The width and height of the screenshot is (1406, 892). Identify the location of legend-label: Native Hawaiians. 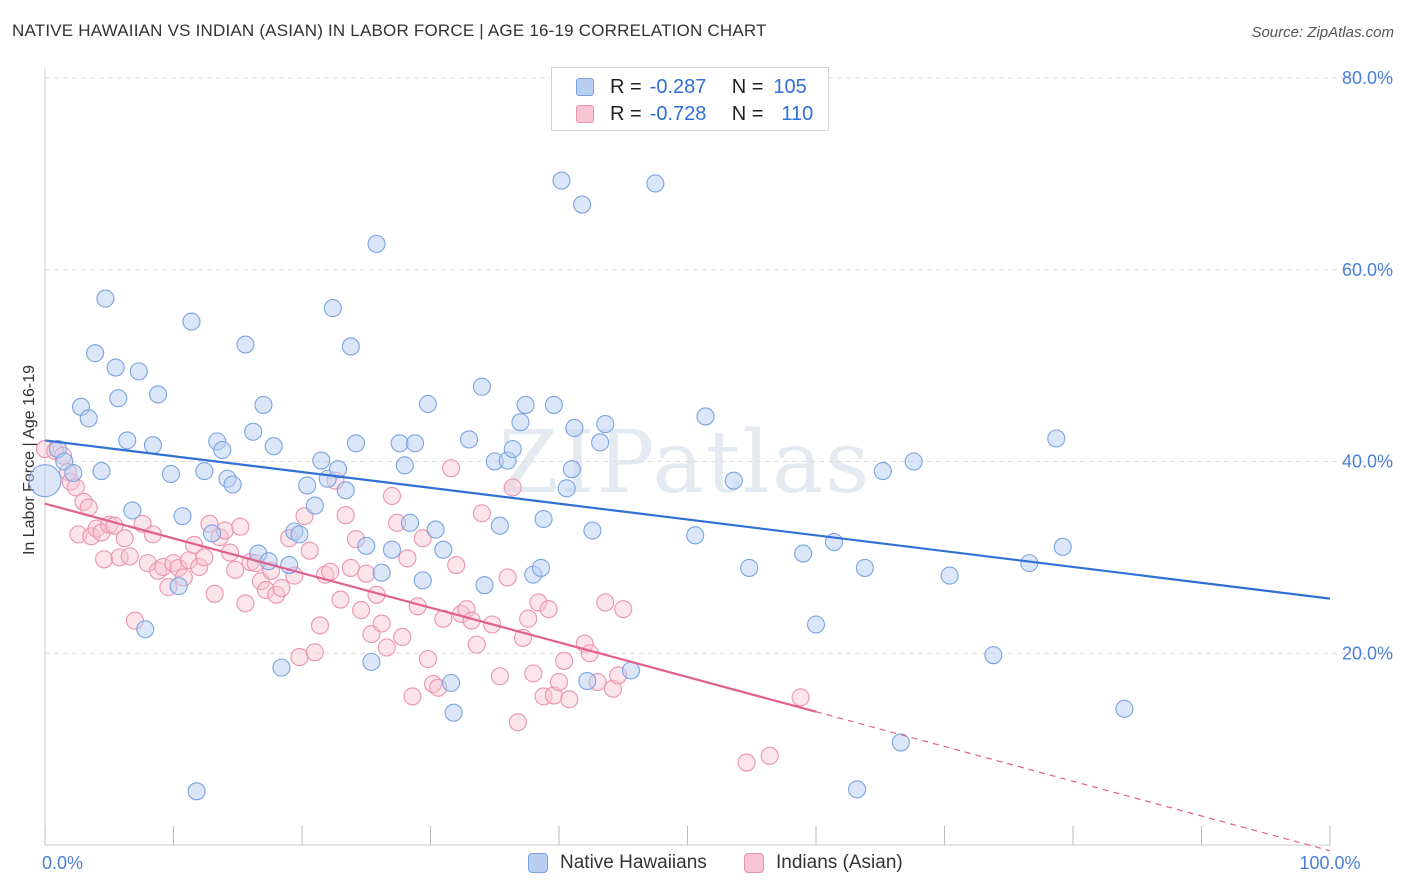
(633, 862).